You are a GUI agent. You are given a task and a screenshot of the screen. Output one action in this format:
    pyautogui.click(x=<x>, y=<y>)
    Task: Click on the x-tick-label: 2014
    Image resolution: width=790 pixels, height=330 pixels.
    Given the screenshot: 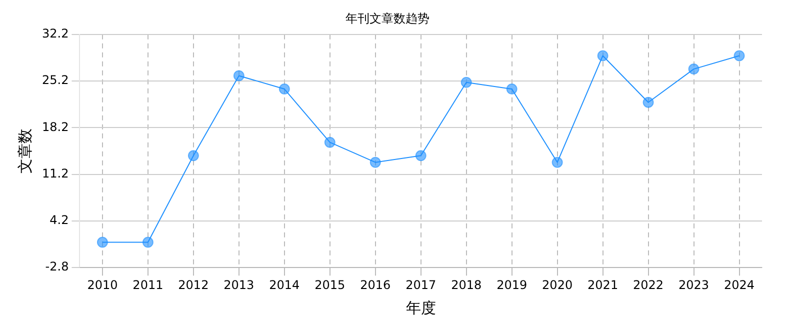 What is the action you would take?
    pyautogui.click(x=284, y=285)
    